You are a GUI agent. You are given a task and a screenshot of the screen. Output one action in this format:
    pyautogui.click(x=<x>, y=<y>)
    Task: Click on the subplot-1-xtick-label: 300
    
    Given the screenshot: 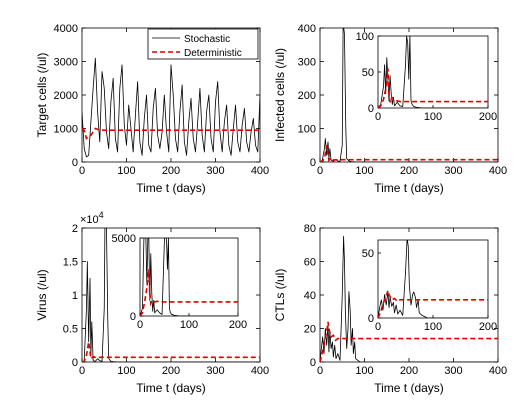 What is the action you would take?
    pyautogui.click(x=215, y=171)
    